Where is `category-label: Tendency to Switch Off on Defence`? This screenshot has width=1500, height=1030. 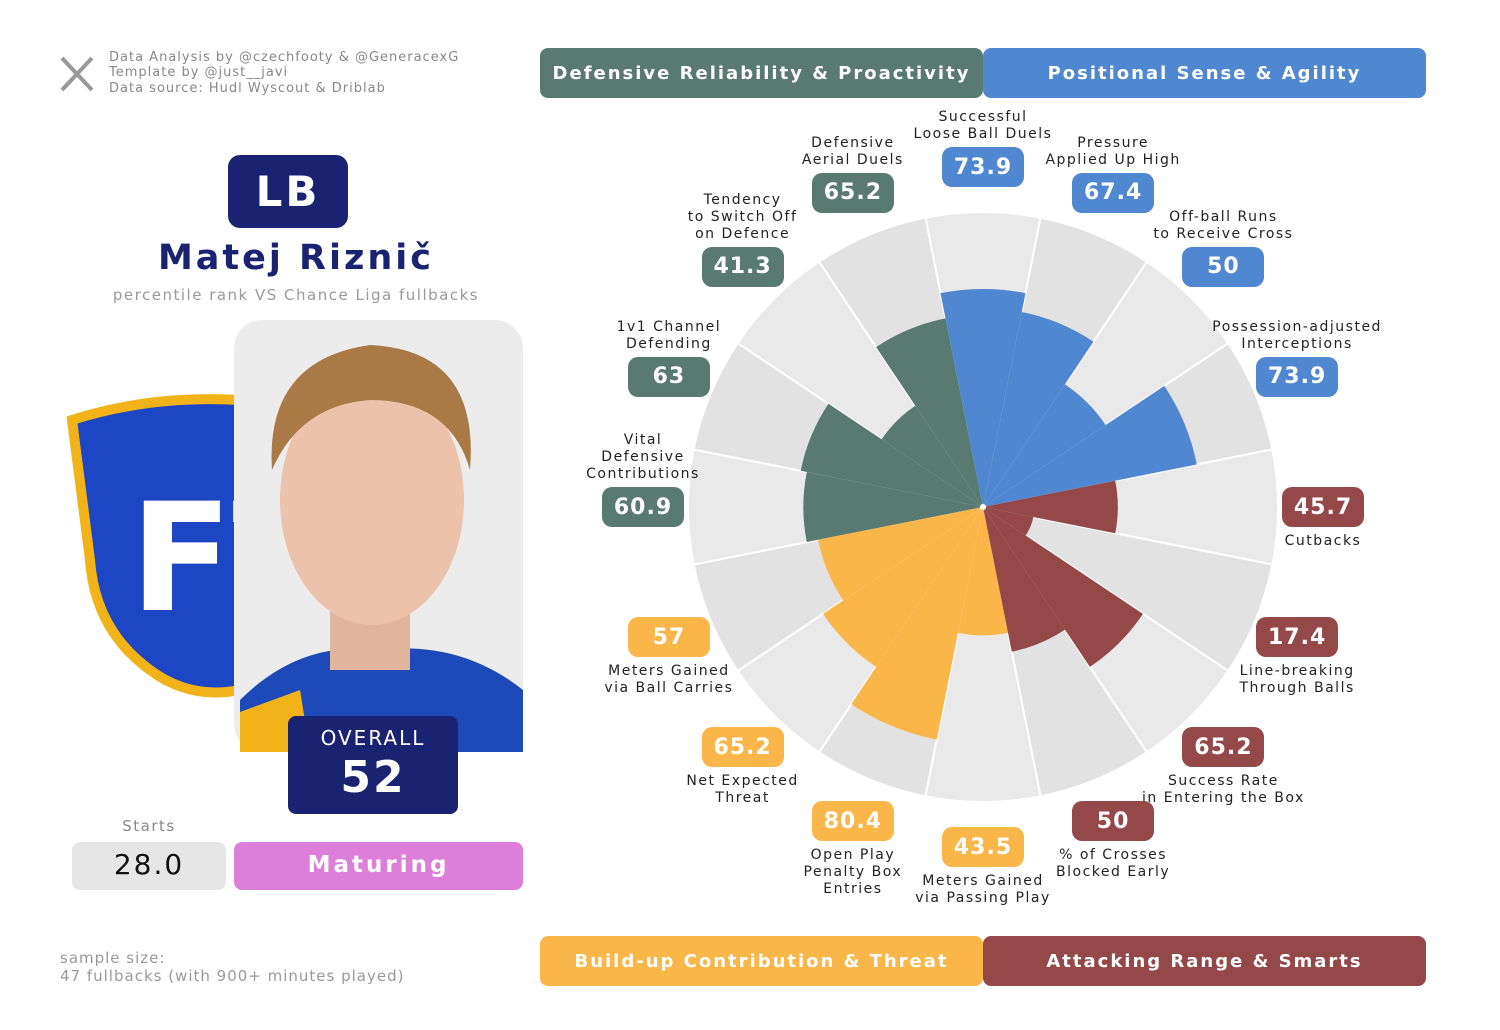 category-label: Tendency to Switch Off on Defence is located at coordinates (742, 216).